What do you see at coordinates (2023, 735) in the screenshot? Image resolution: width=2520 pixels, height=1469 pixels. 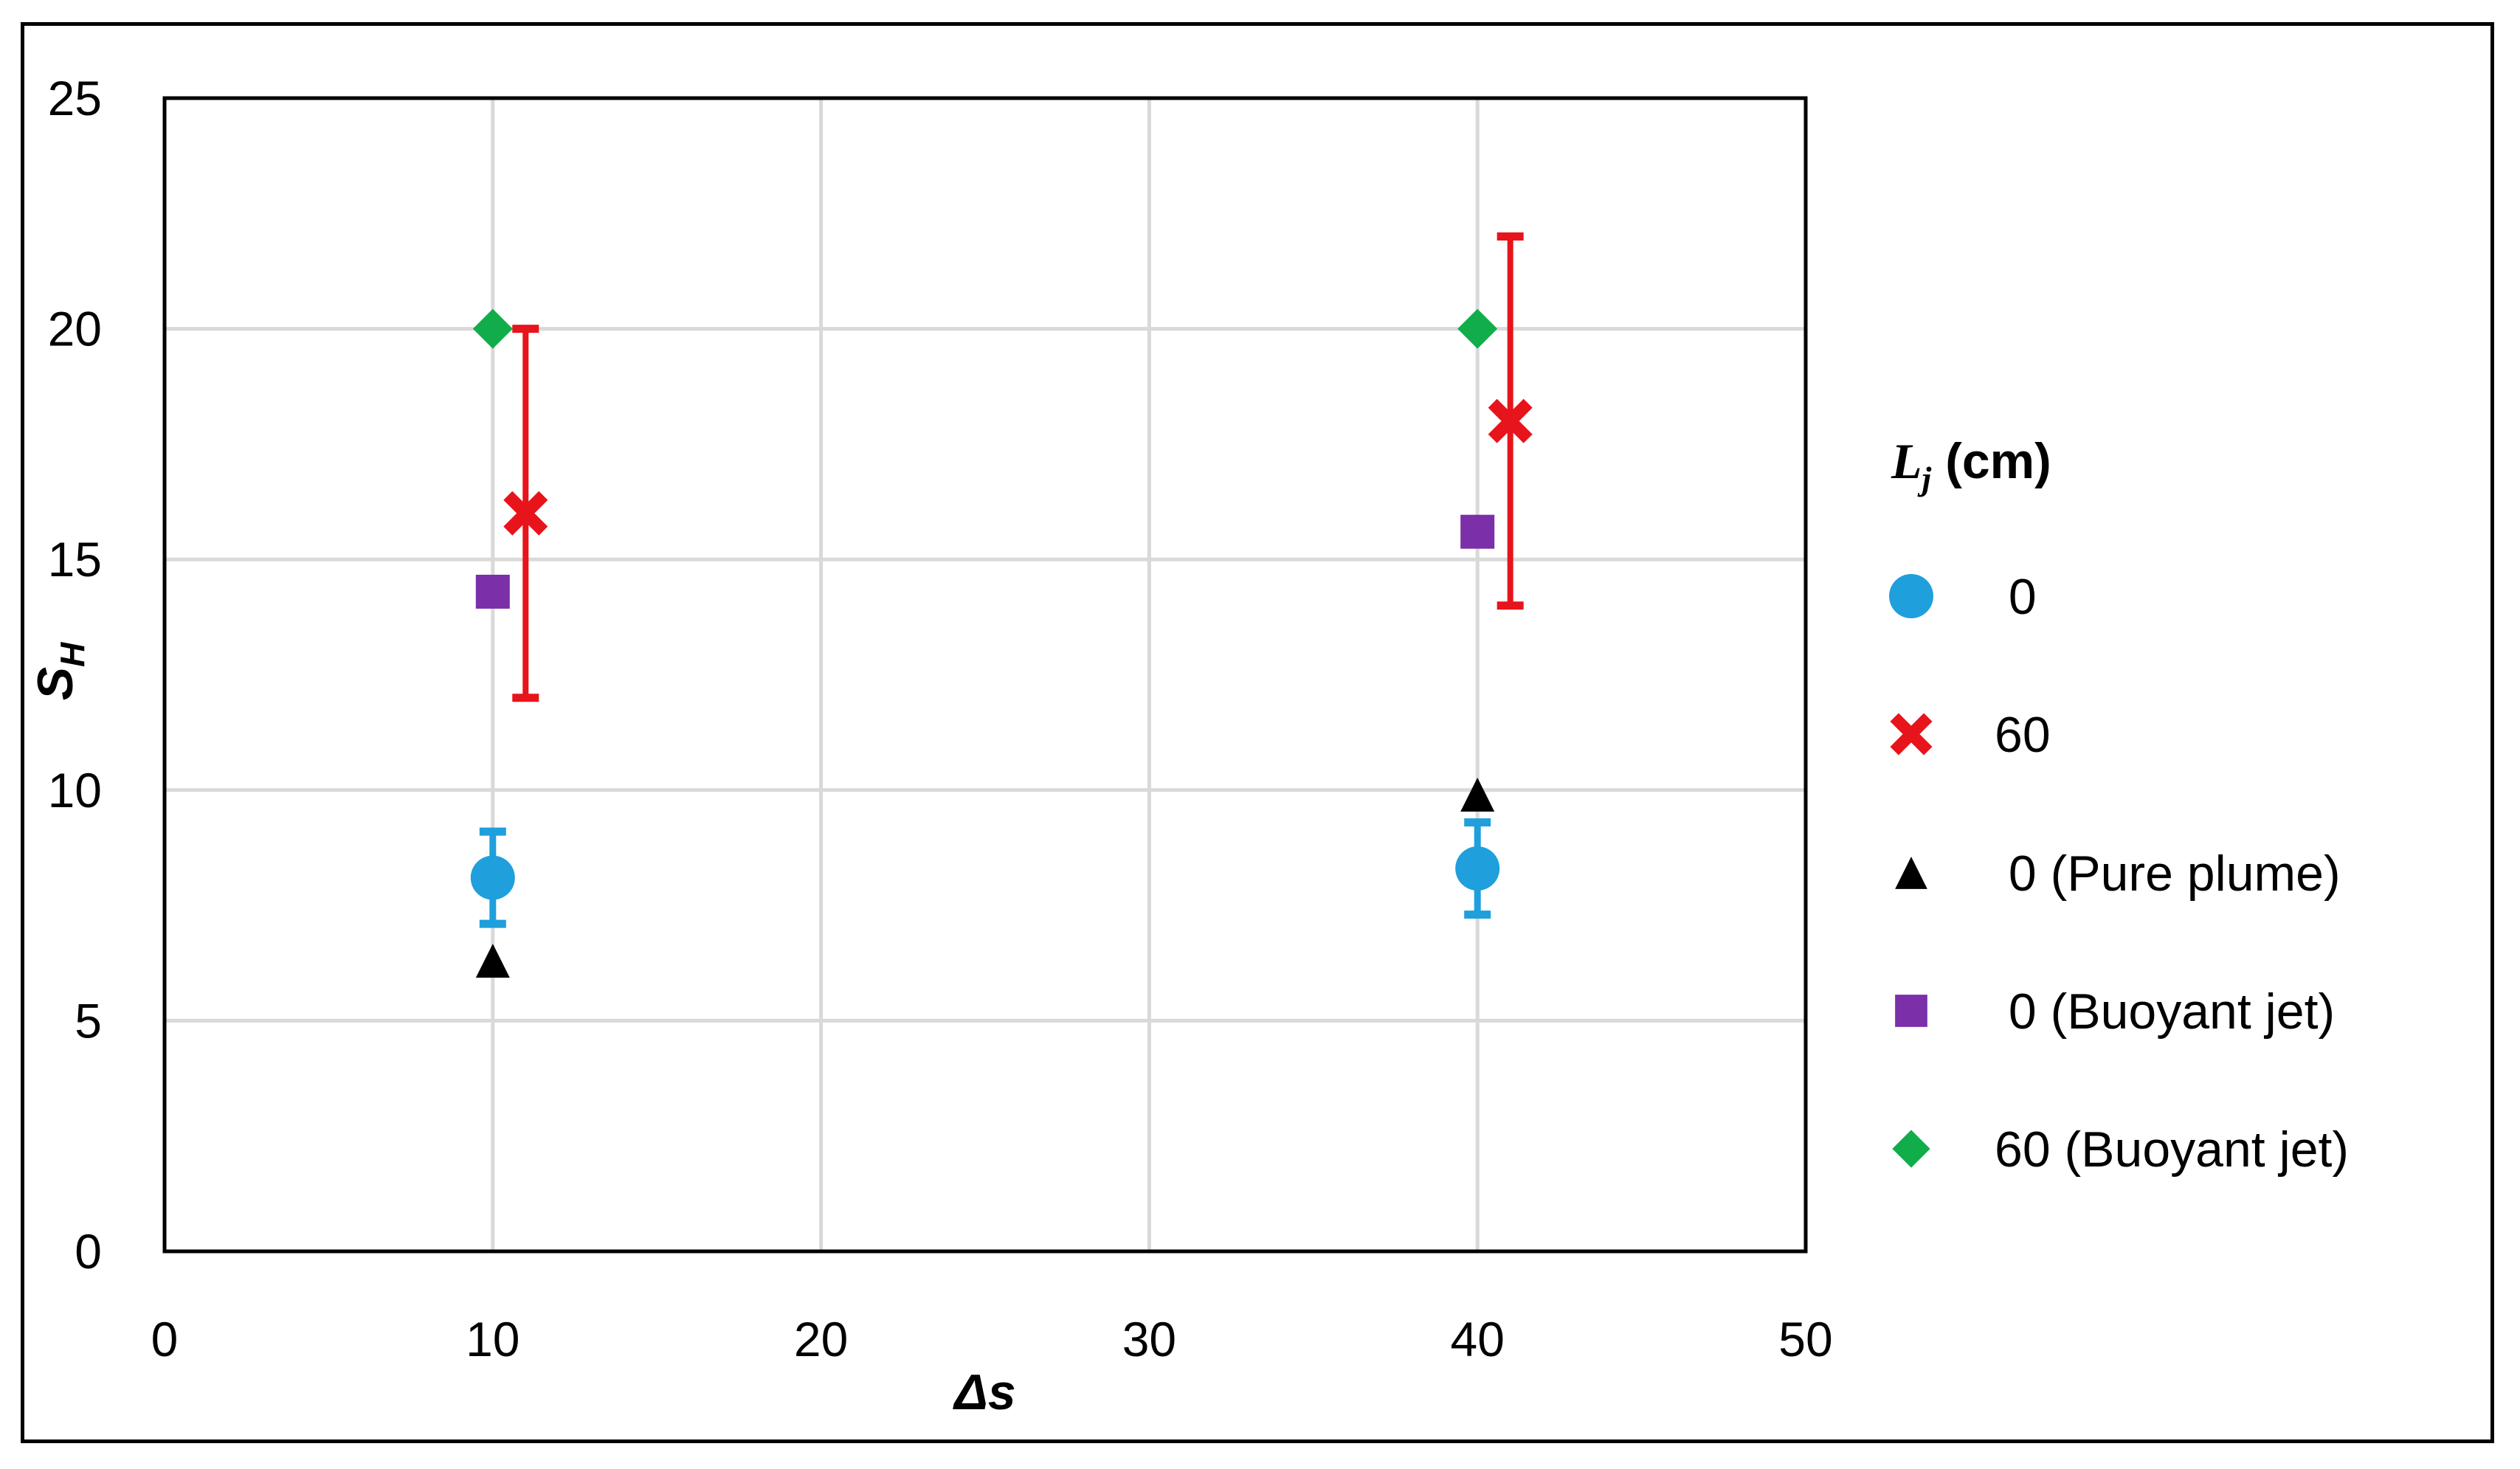 I see `legend-label-1: 60` at bounding box center [2023, 735].